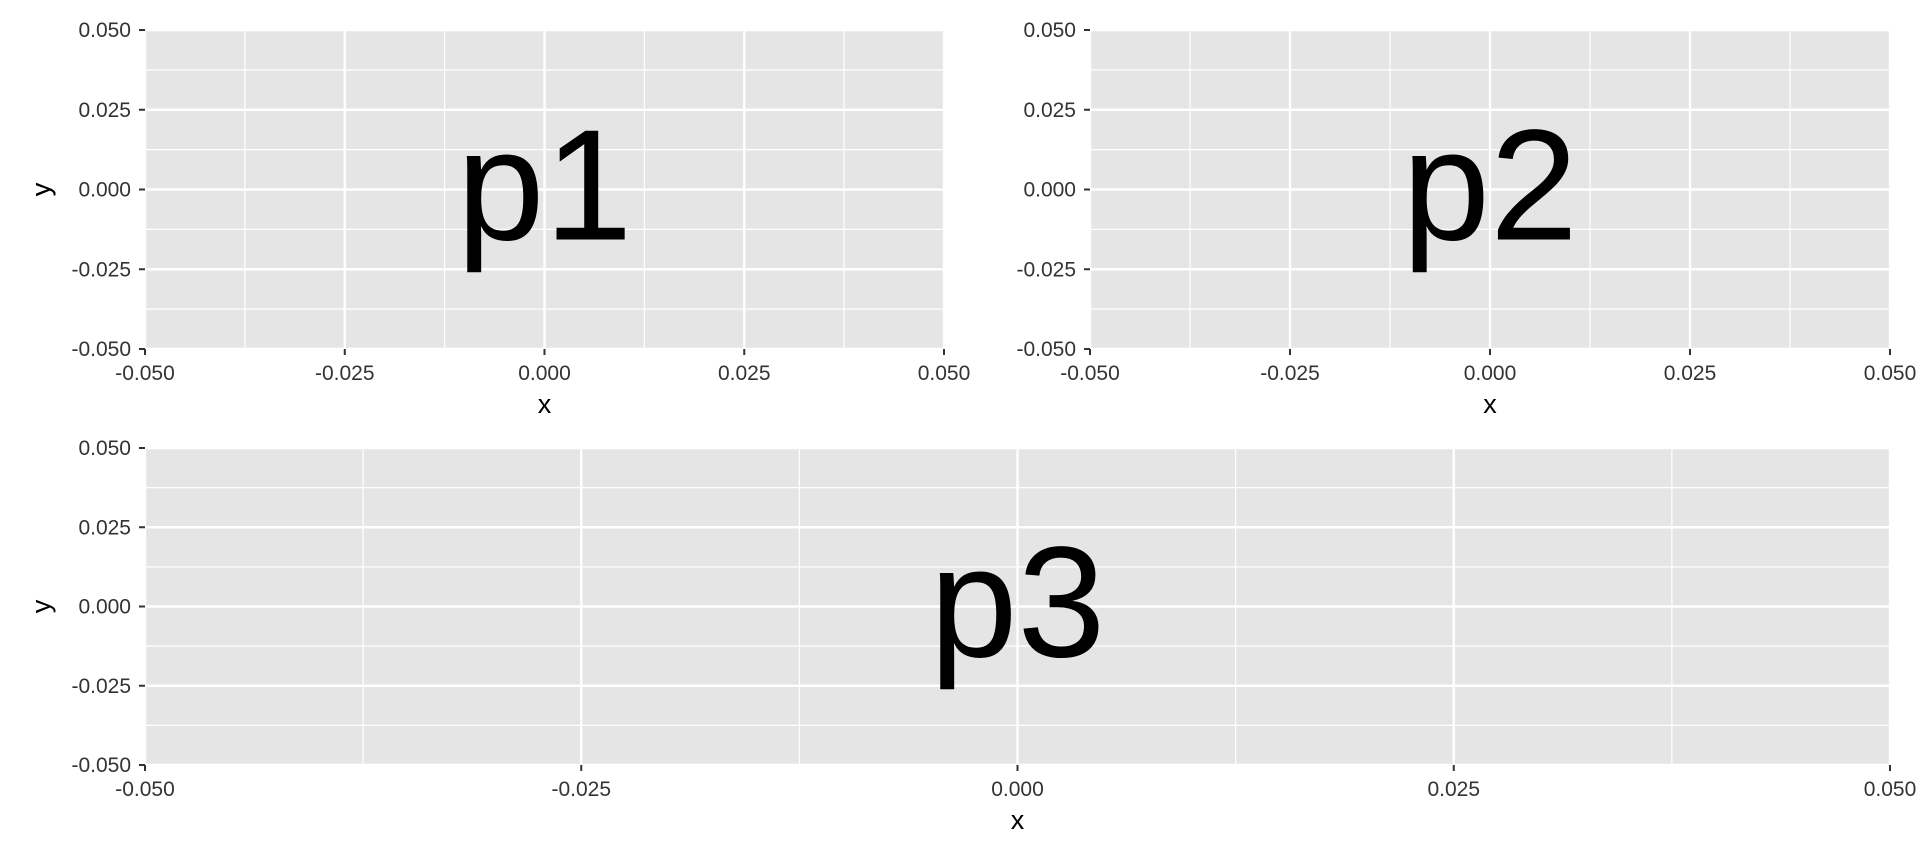 This screenshot has height=864, width=1920. I want to click on panel-annotation: p2, so click(1490, 186).